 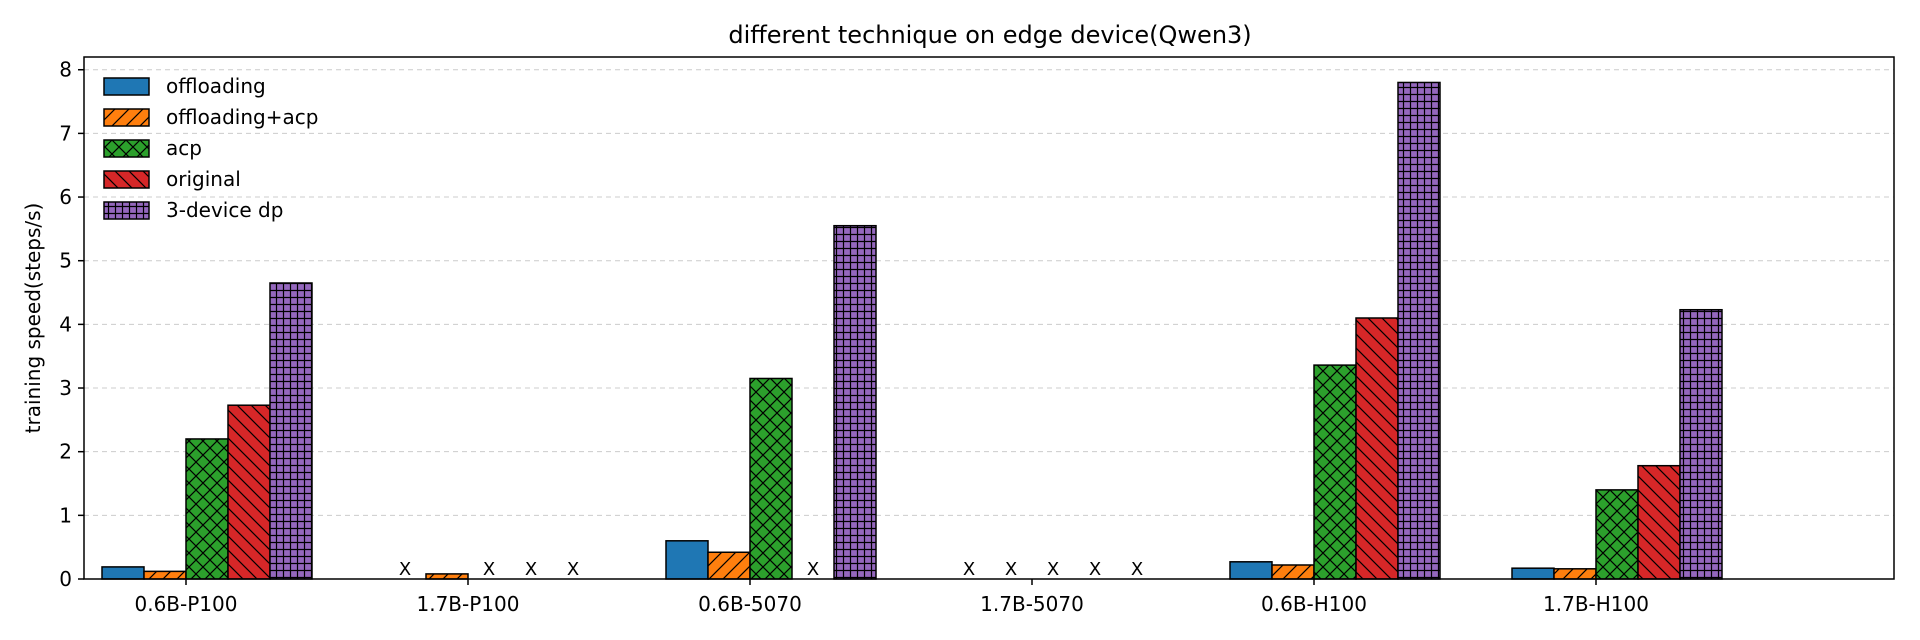 What do you see at coordinates (184, 148) in the screenshot?
I see `legend-label-2: acp` at bounding box center [184, 148].